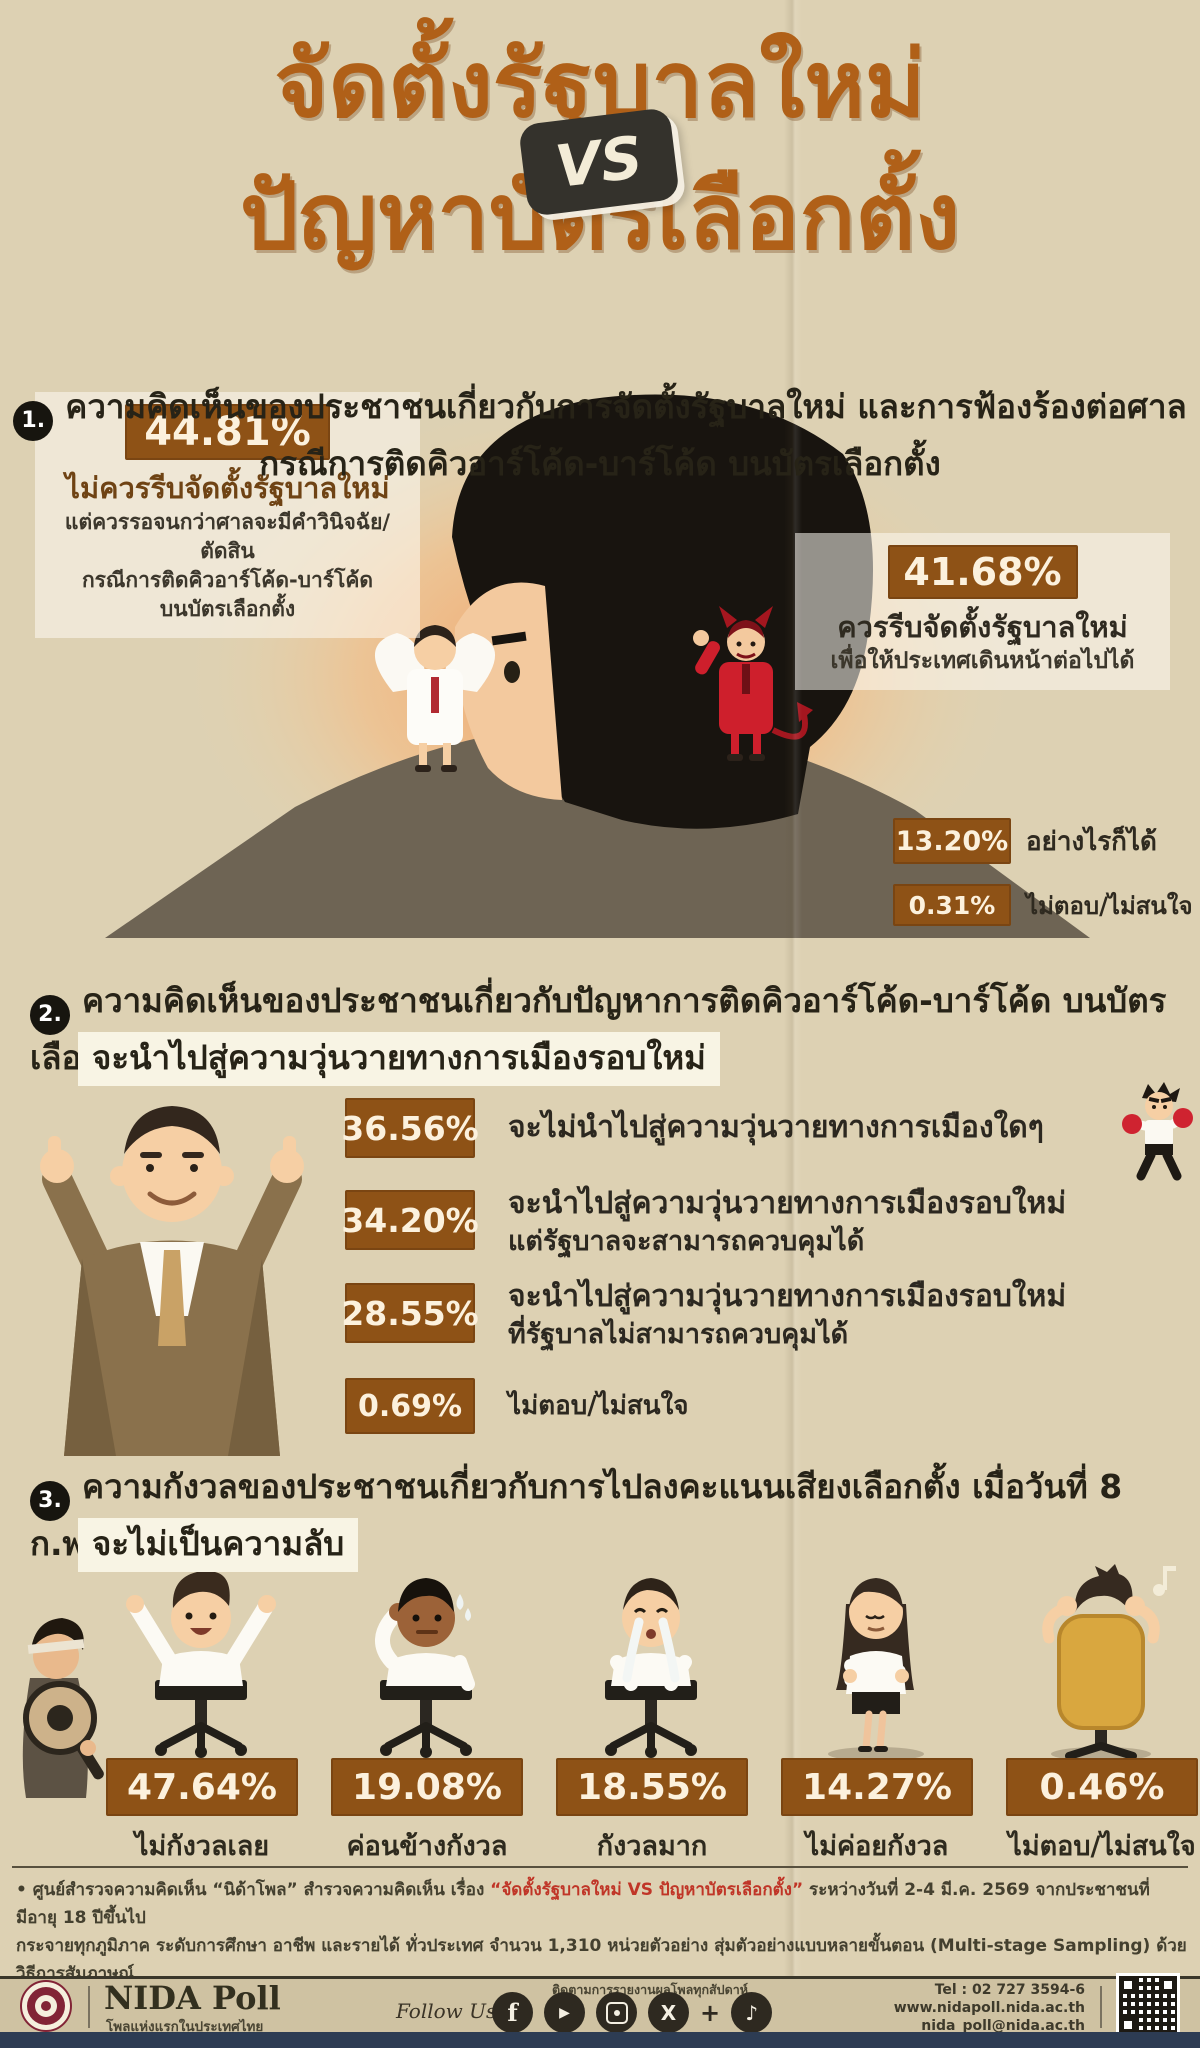 The width and height of the screenshot is (1200, 2048). I want to click on instagram-glyph, so click(616, 2012).